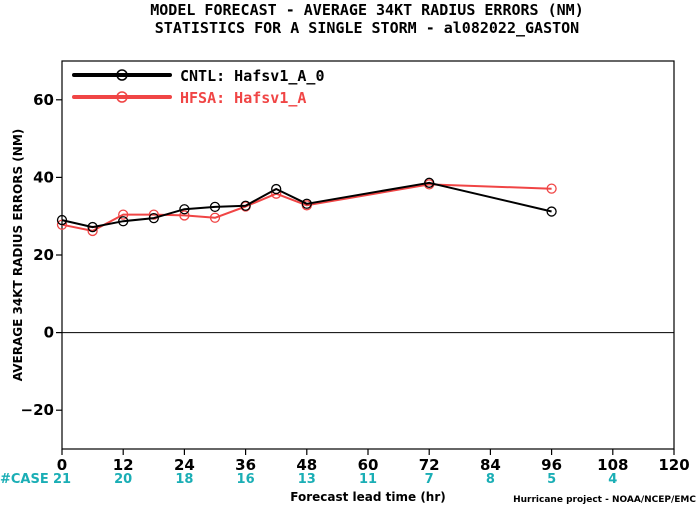  I want to click on legend-label-hfsa: HFSA: Hafsv1_A, so click(243, 98).